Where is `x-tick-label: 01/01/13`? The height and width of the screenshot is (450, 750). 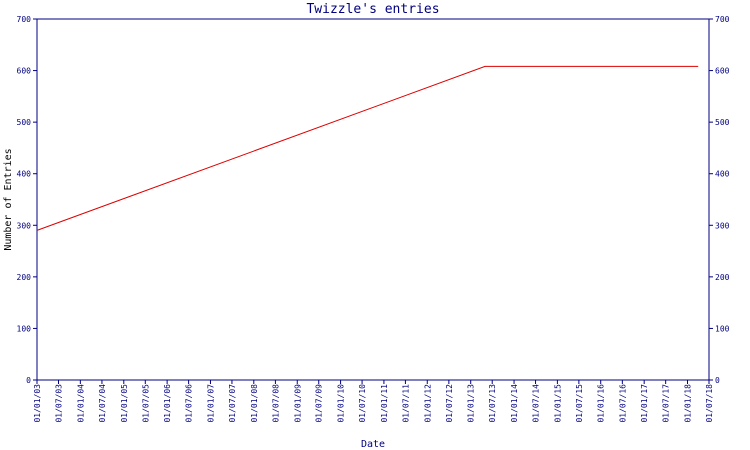 x-tick-label: 01/01/13 is located at coordinates (471, 403).